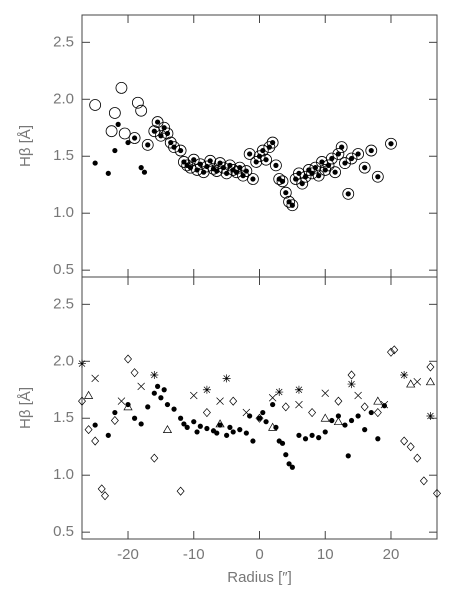 This screenshot has width=458, height=596. Describe the element at coordinates (63, 269) in the screenshot. I see `y-tick-label: 0.5` at that location.